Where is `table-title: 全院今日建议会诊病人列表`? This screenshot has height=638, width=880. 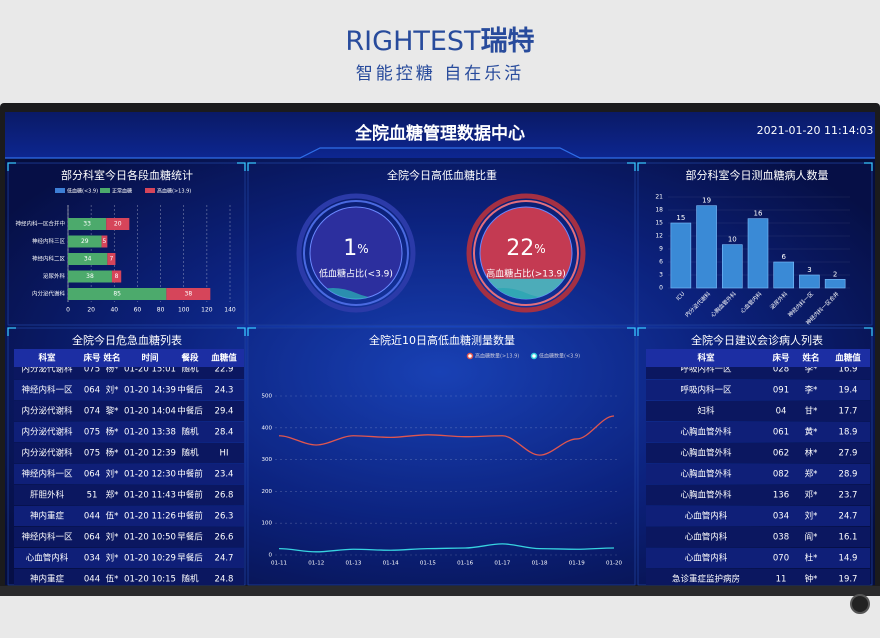 table-title: 全院今日建议会诊病人列表 is located at coordinates (757, 340).